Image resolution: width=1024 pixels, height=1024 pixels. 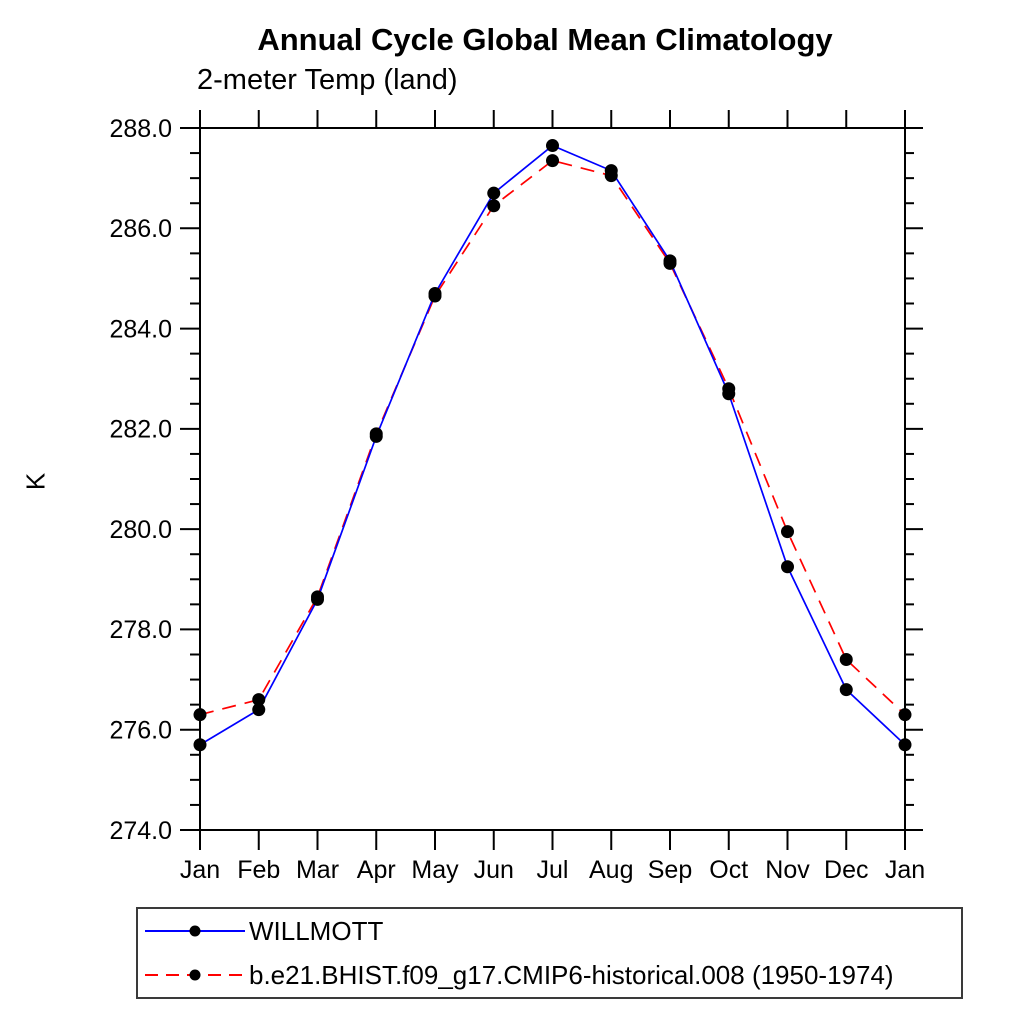 What do you see at coordinates (549, 931) in the screenshot?
I see `legend-entry-willmott: WILLMOTT` at bounding box center [549, 931].